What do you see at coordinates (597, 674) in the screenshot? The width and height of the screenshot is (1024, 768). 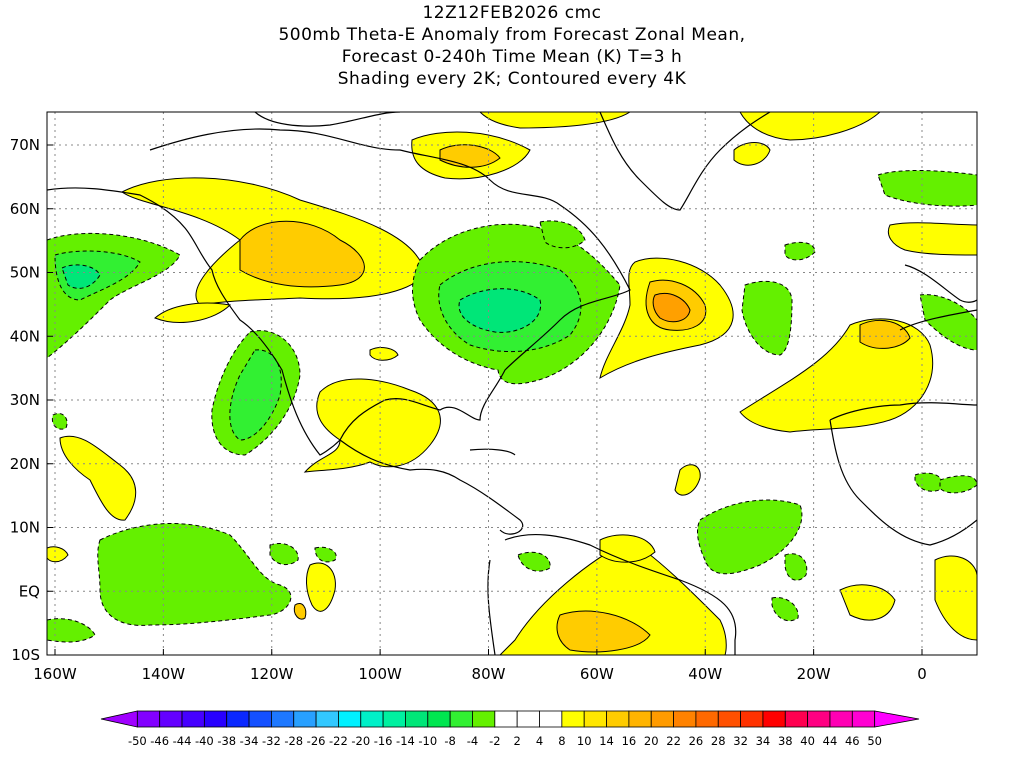 I see `x-tick-label: 60W` at bounding box center [597, 674].